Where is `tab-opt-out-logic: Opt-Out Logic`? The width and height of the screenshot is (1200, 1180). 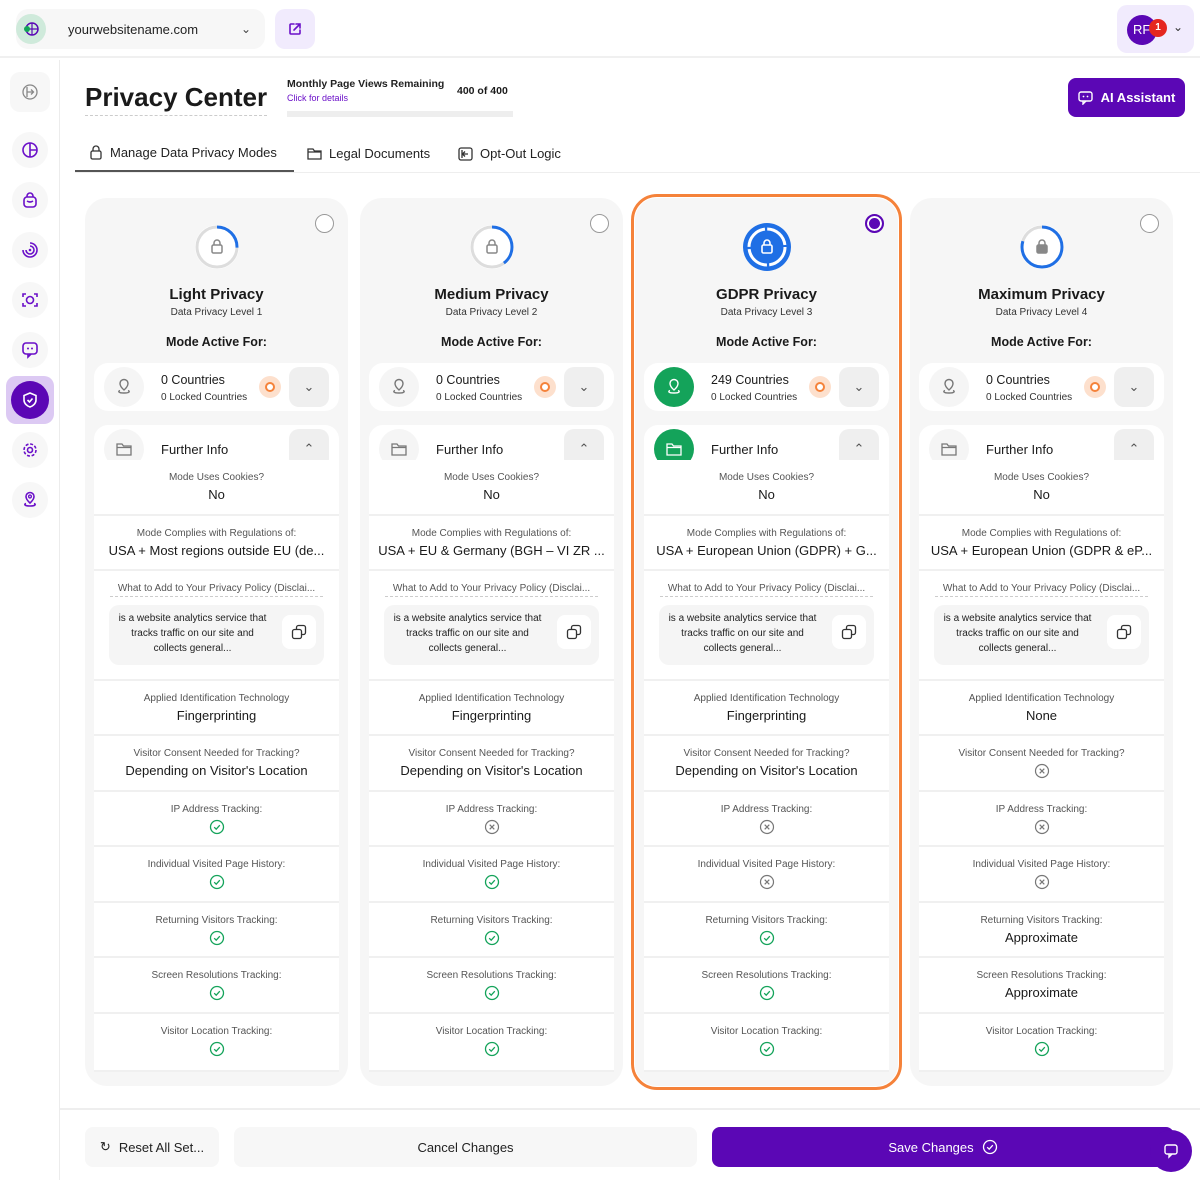
tab-opt-out-logic: Opt-Out Logic is located at coordinates (509, 153).